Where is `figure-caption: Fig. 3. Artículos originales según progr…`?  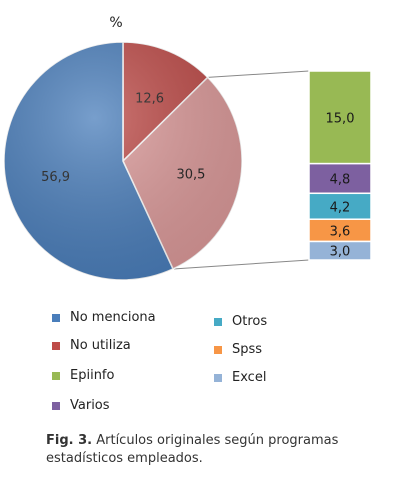
figure-caption: Fig. 3. Artículos originales según progr… is located at coordinates (216, 450).